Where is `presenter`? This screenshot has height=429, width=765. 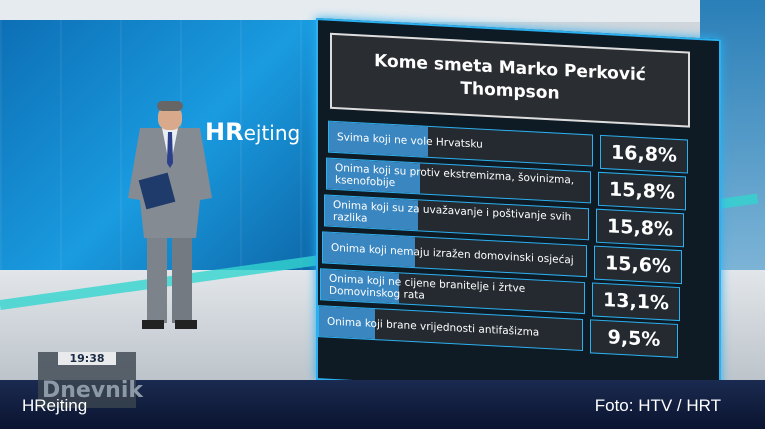 presenter is located at coordinates (170, 215).